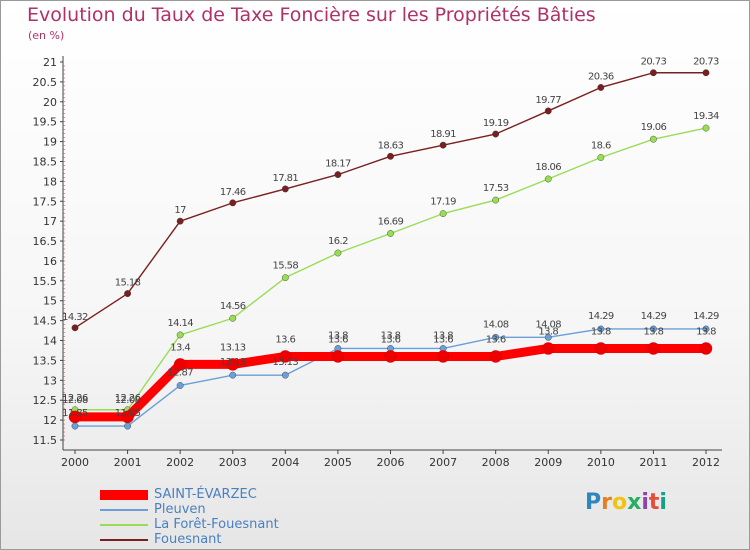 The image size is (750, 550). What do you see at coordinates (45, 360) in the screenshot?
I see `y-tick-label: 13.5` at bounding box center [45, 360].